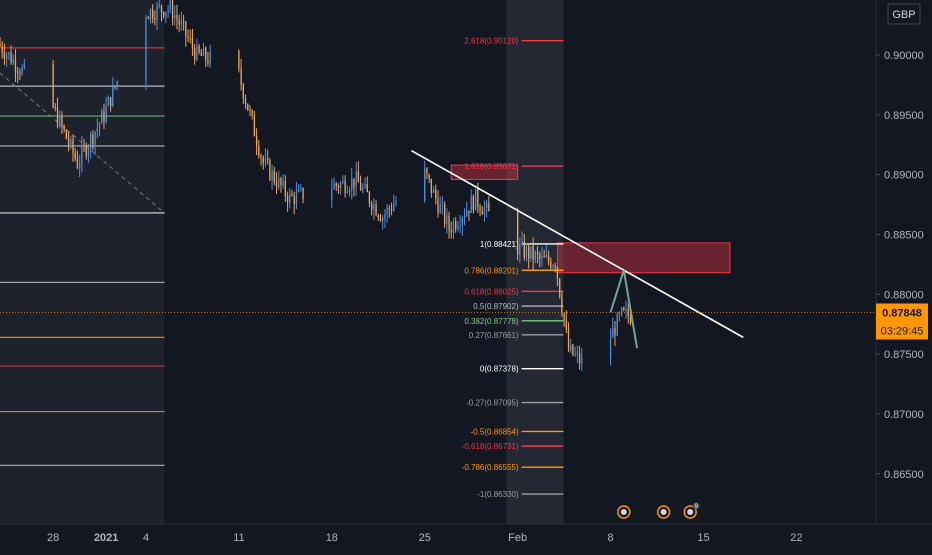 The width and height of the screenshot is (932, 555). I want to click on ytick-label-7: 0.86500, so click(904, 475).